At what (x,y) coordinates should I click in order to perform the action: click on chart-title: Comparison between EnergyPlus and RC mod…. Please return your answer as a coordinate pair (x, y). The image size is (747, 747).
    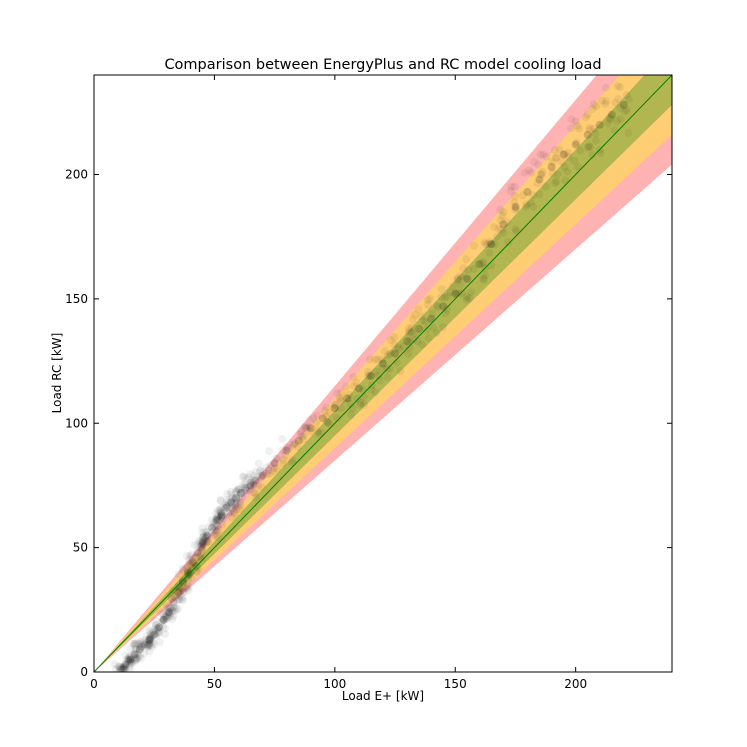
    Looking at the image, I should click on (382, 65).